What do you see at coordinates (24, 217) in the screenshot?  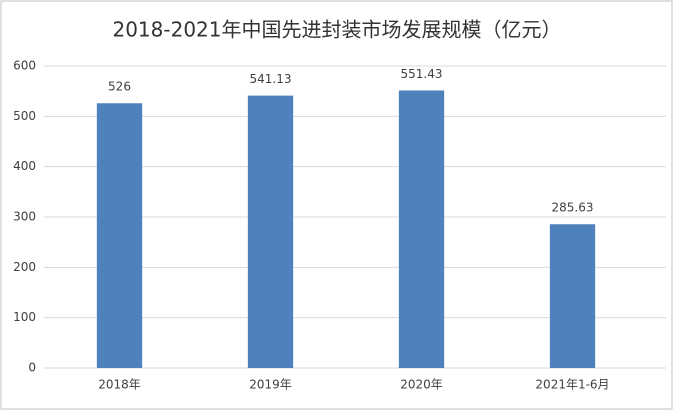 I see `y-tick-label: 300` at bounding box center [24, 217].